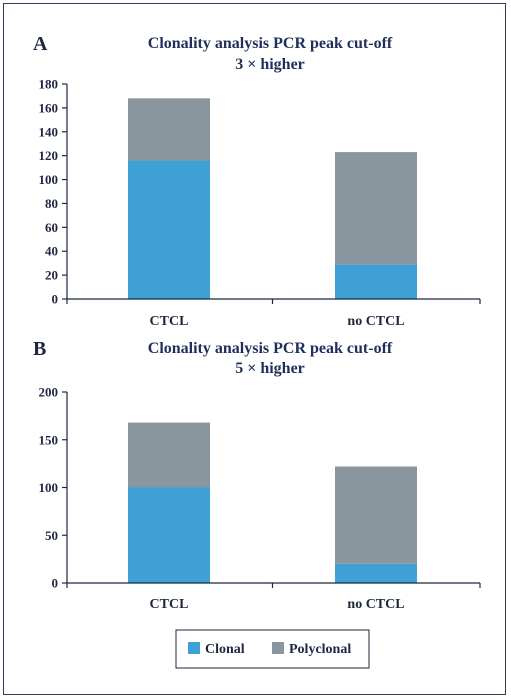 The height and width of the screenshot is (700, 511). I want to click on panel-a-bar-polyclonal-no-ctcl, so click(376, 208).